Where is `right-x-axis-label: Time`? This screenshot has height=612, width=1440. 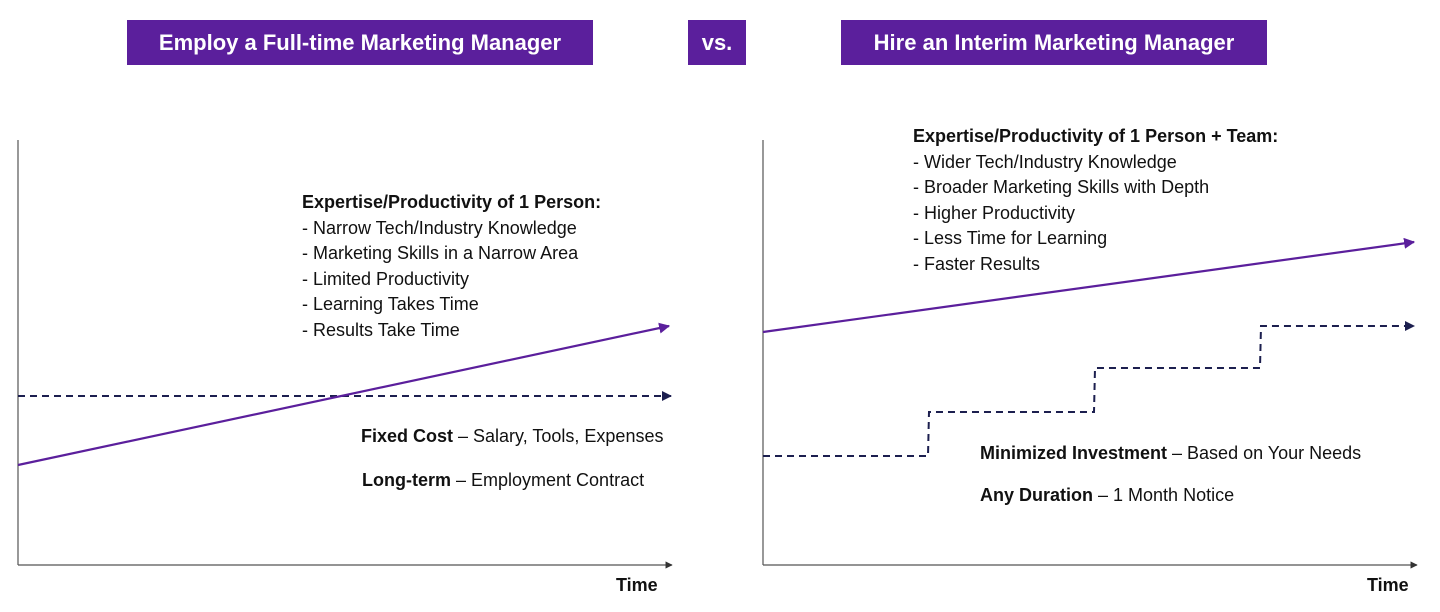 right-x-axis-label: Time is located at coordinates (1388, 585).